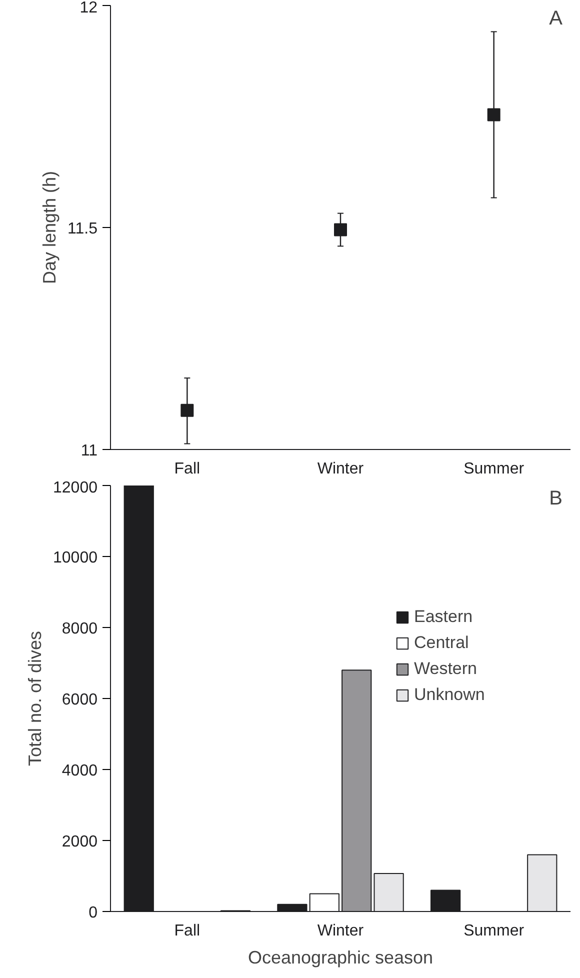  Describe the element at coordinates (50, 227) in the screenshot. I see `y-axis-title: Day length (h)` at that location.